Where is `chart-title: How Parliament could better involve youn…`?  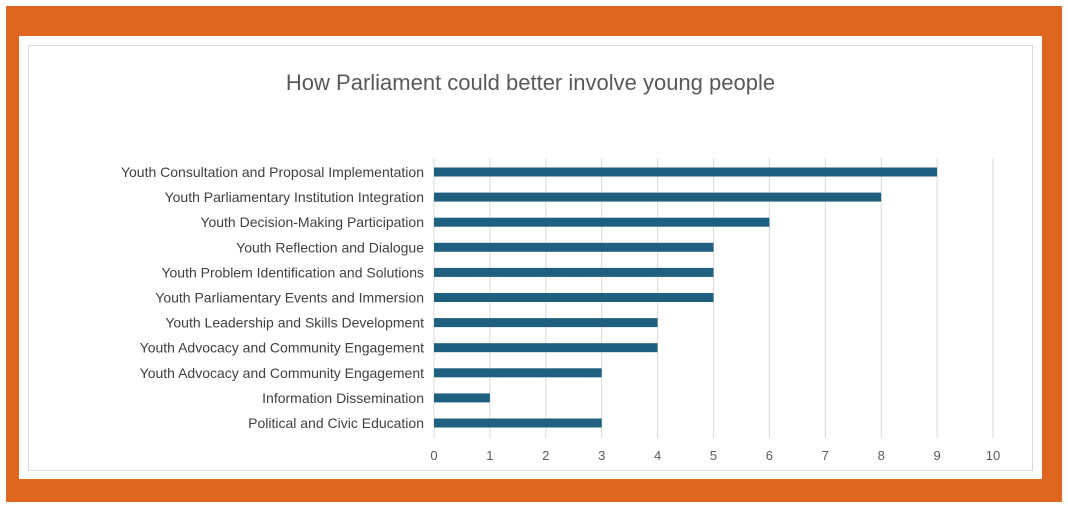
chart-title: How Parliament could better involve youn… is located at coordinates (530, 82).